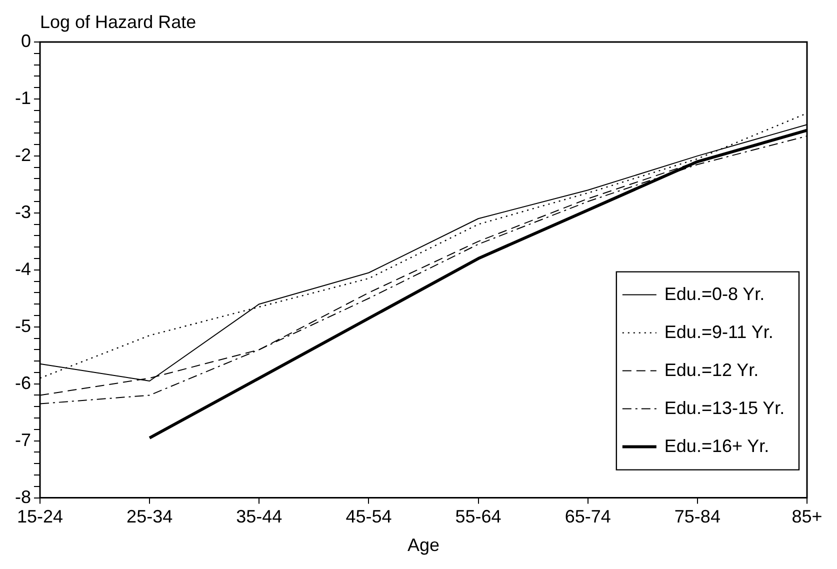 The image size is (837, 569). What do you see at coordinates (719, 332) in the screenshot?
I see `legend-label: Edu.=9-11 Yr.` at bounding box center [719, 332].